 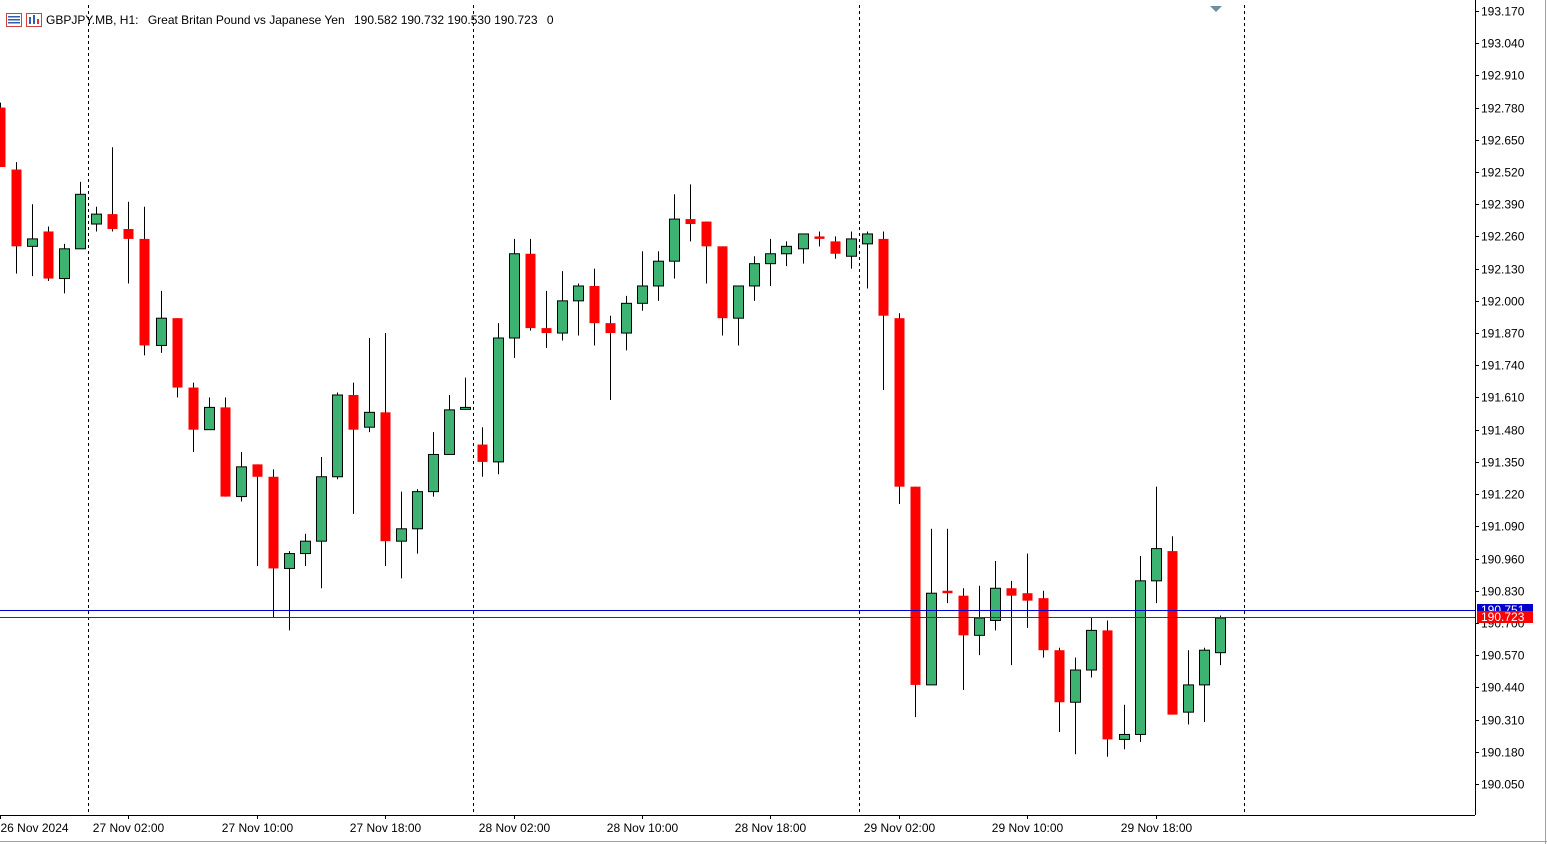 What do you see at coordinates (515, 828) in the screenshot?
I see `time-tick-label: 28 Nov 02:00` at bounding box center [515, 828].